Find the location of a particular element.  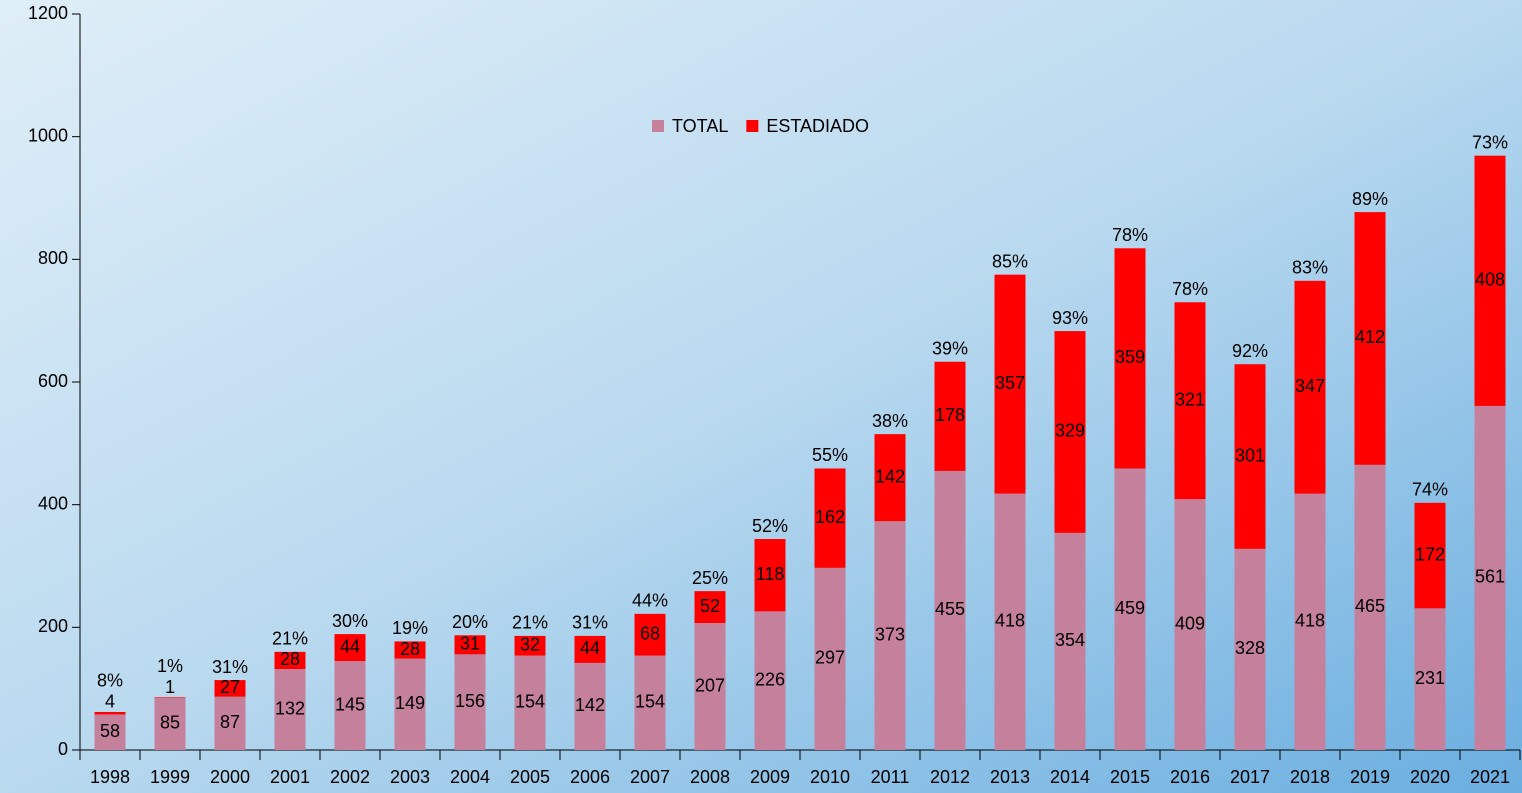

x-tick-label: 2003 is located at coordinates (410, 777).